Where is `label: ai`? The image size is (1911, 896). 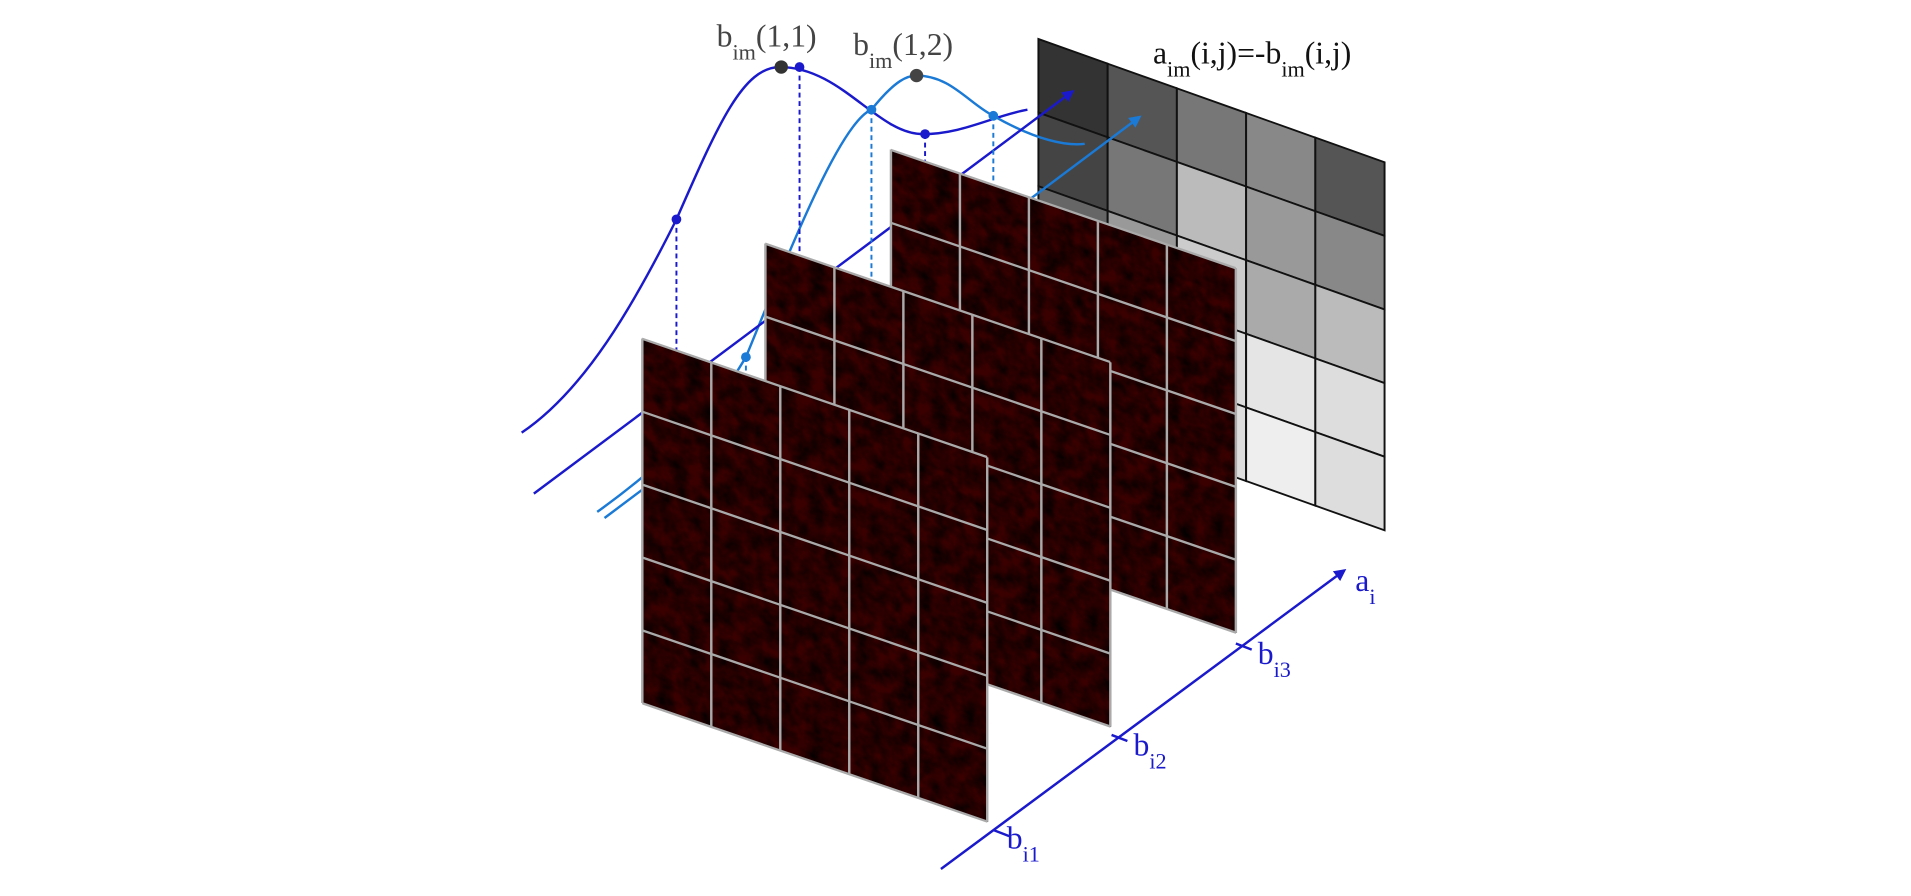
label: ai is located at coordinates (1365, 586).